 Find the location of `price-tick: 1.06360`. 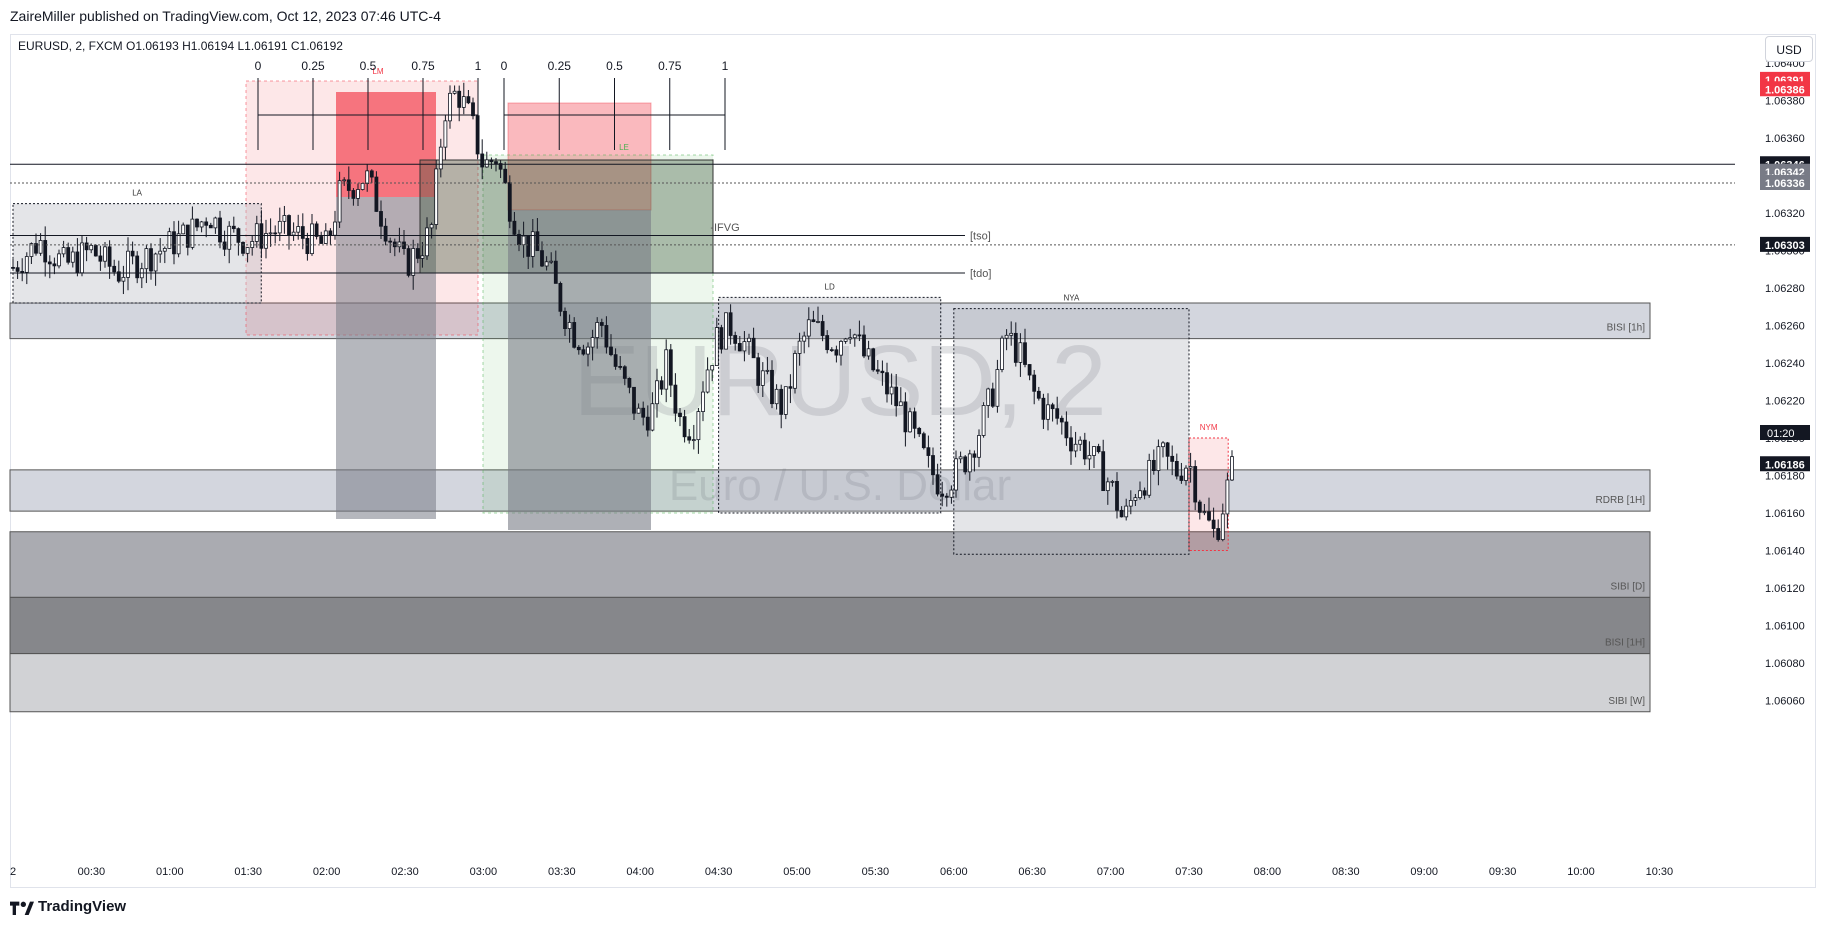

price-tick: 1.06360 is located at coordinates (1785, 139).